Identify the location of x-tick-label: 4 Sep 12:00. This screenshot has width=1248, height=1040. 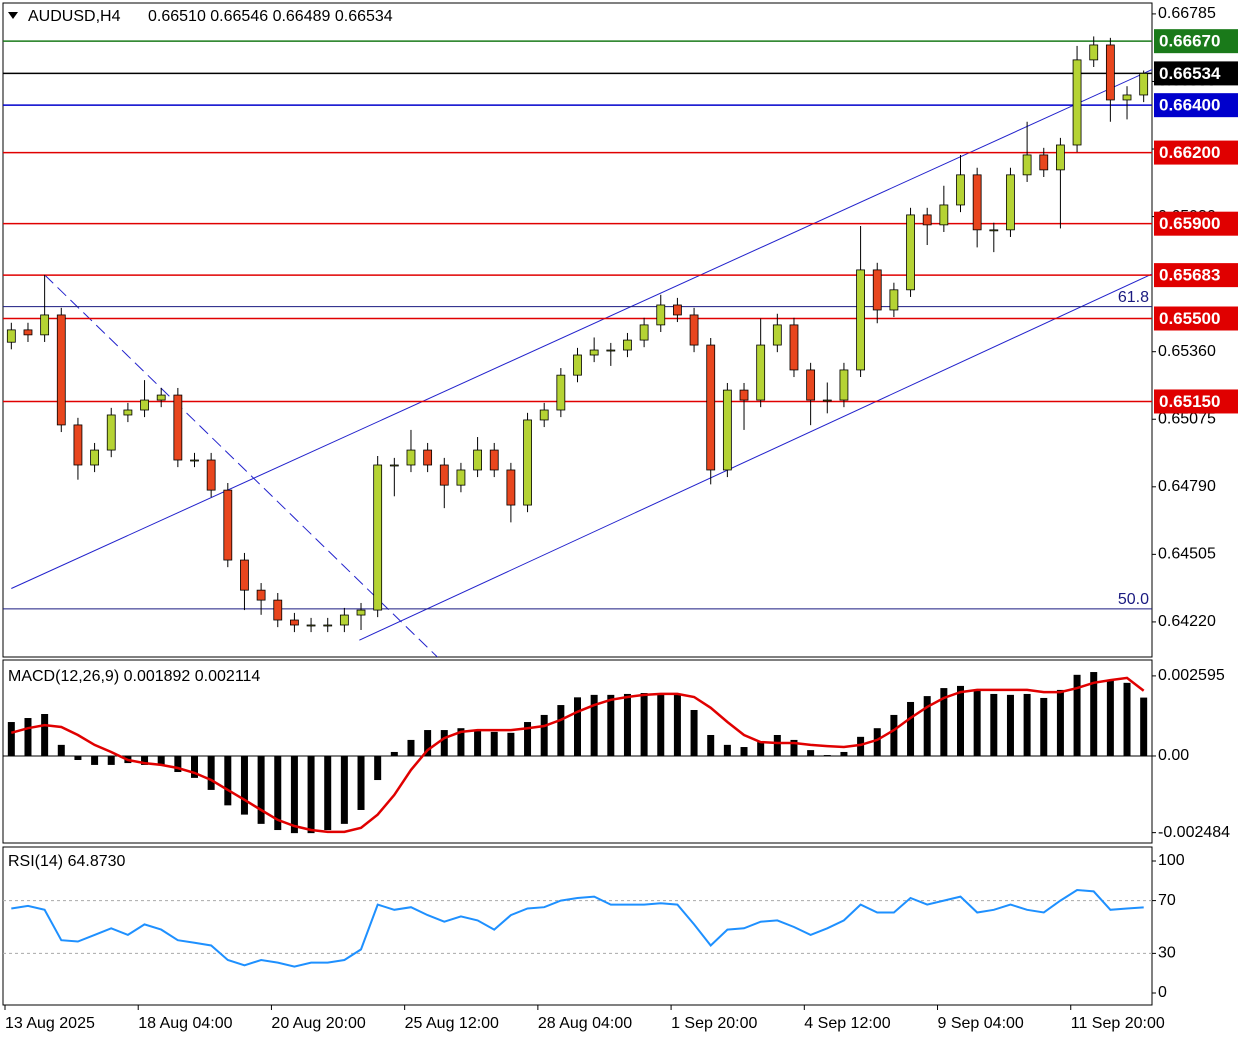
(847, 1023).